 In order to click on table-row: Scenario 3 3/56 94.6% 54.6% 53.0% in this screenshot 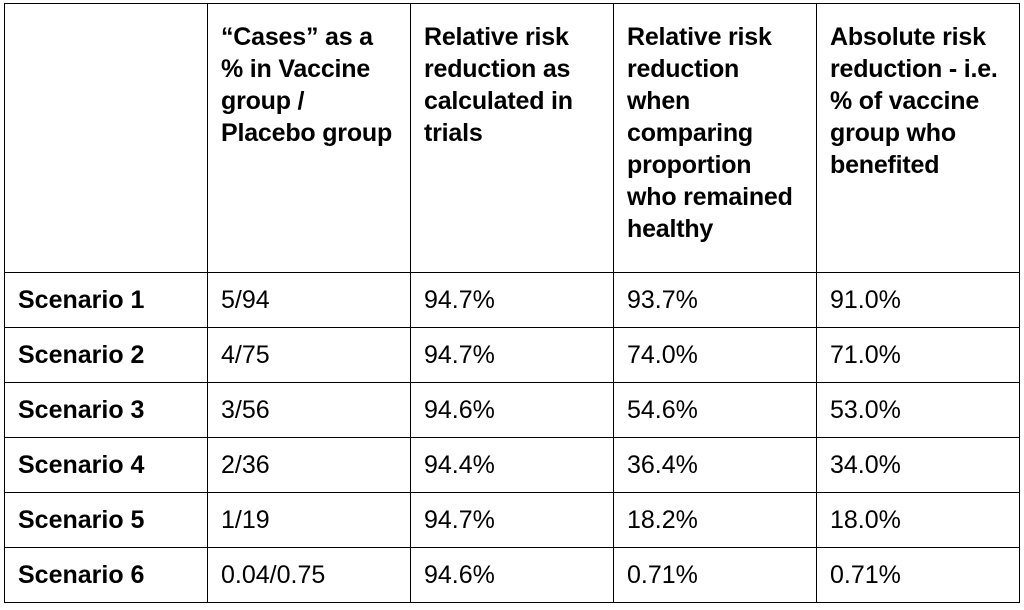, I will do `click(512, 410)`.